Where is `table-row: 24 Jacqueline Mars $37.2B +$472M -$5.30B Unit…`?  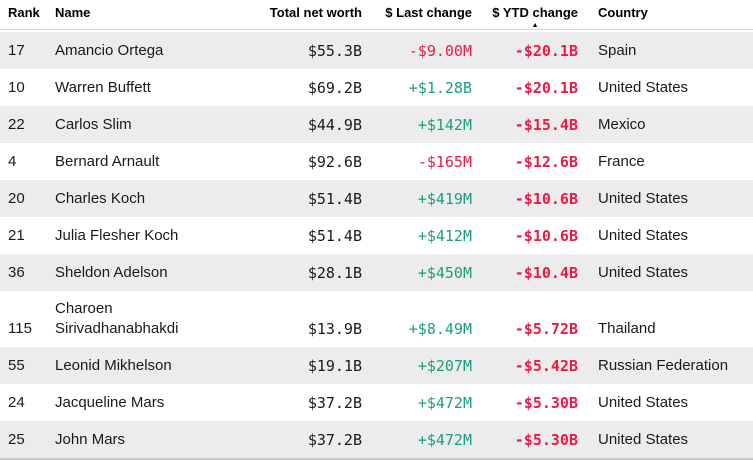
table-row: 24 Jacqueline Mars $37.2B +$472M -$5.30B Unit… is located at coordinates (376, 402).